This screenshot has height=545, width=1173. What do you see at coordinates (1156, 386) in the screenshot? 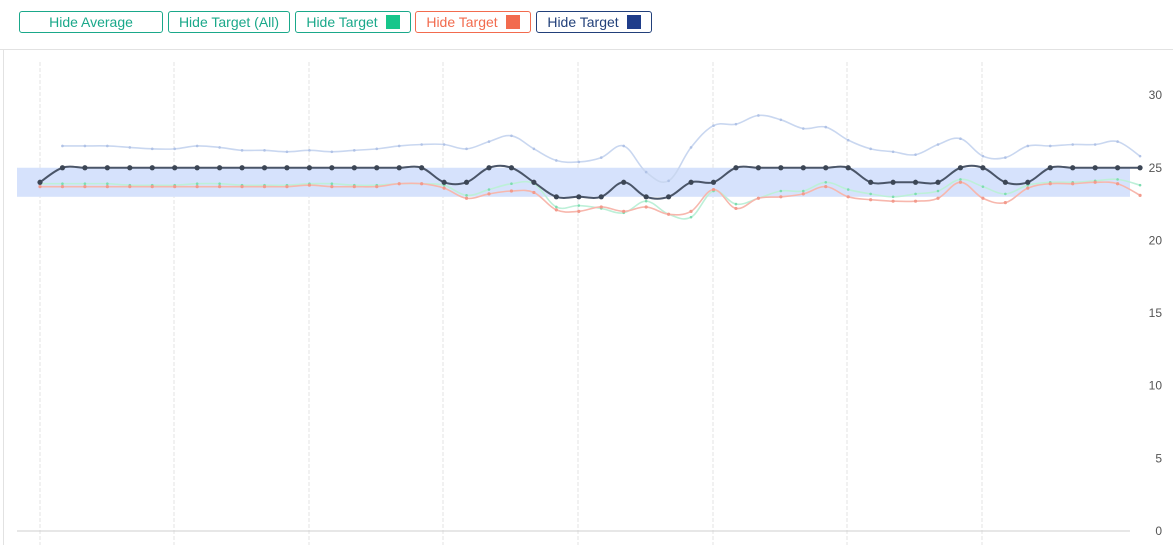
I see `y-tick-label-10: 10` at bounding box center [1156, 386].